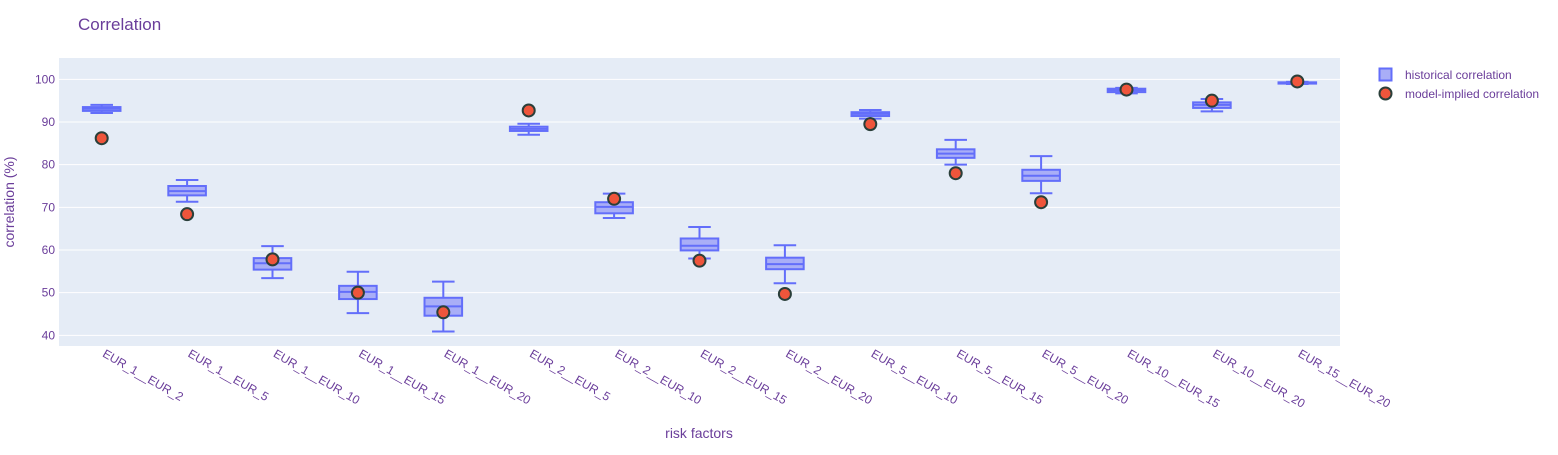 Image resolution: width=1558 pixels, height=455 pixels. Describe the element at coordinates (229, 375) in the screenshot. I see `x-tick-label: EUR_1__EUR_5` at that location.